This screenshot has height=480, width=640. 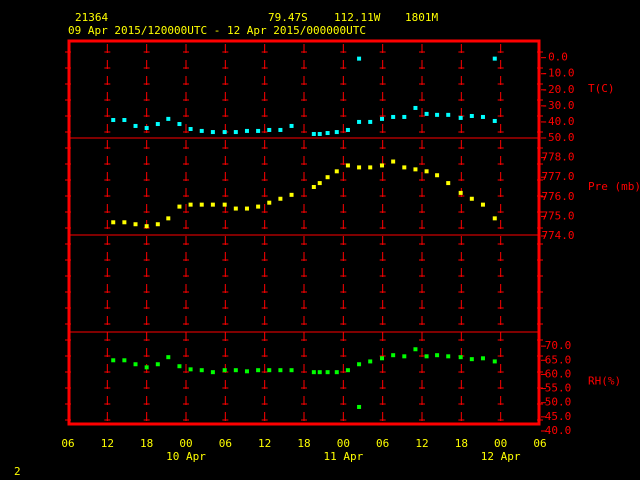 I want to click on y-tick-label: 70.0, so click(x=558, y=345).